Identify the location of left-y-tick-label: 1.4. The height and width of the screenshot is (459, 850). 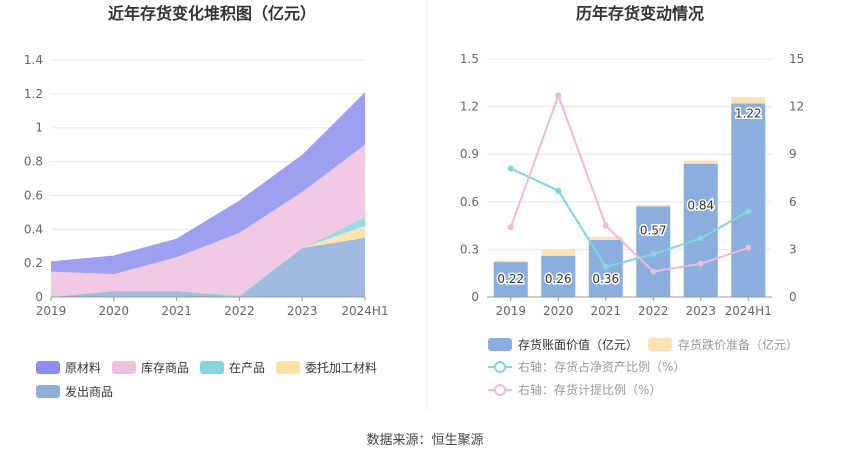
(33, 60).